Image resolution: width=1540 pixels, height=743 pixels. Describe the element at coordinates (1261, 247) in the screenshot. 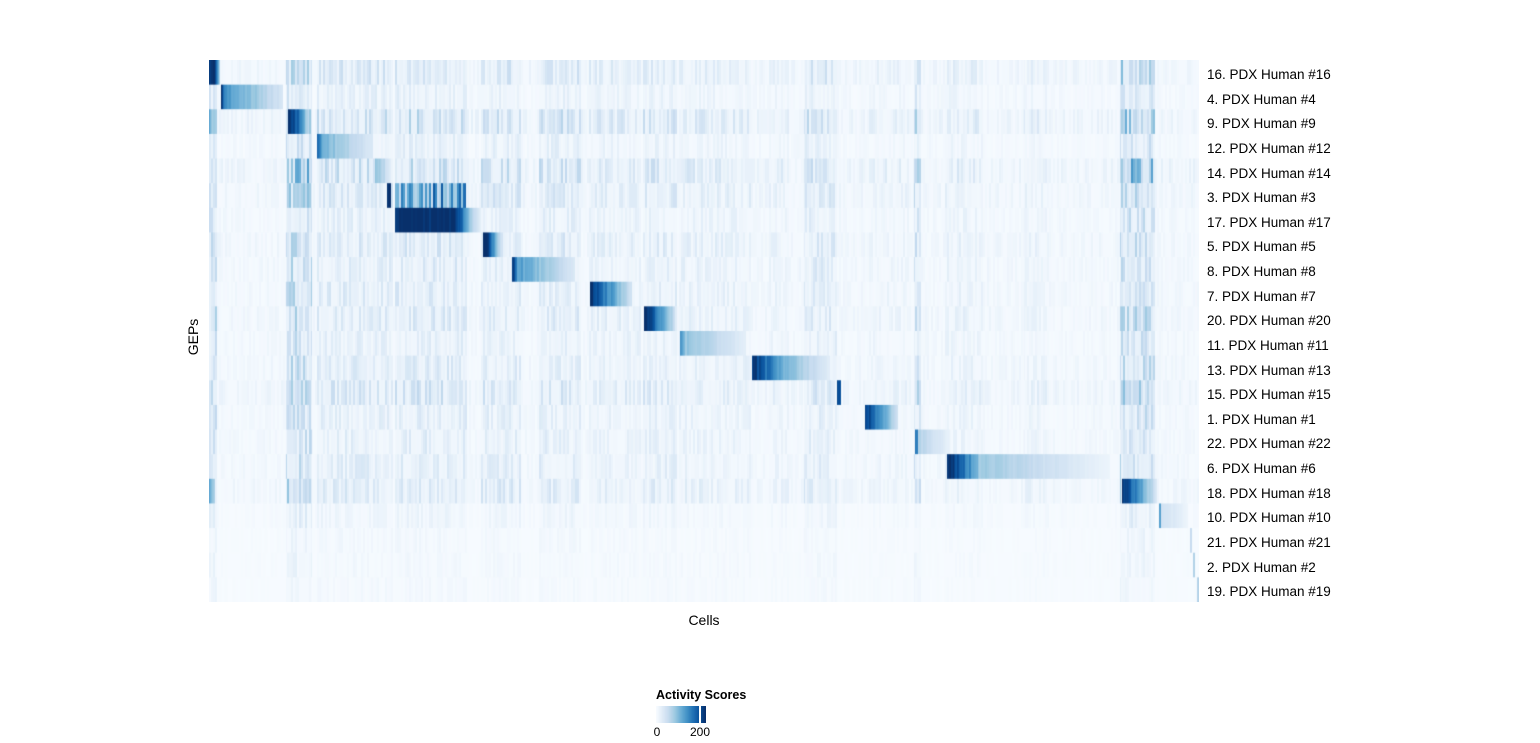

I see `row-label: 5. PDX Human #5` at that location.